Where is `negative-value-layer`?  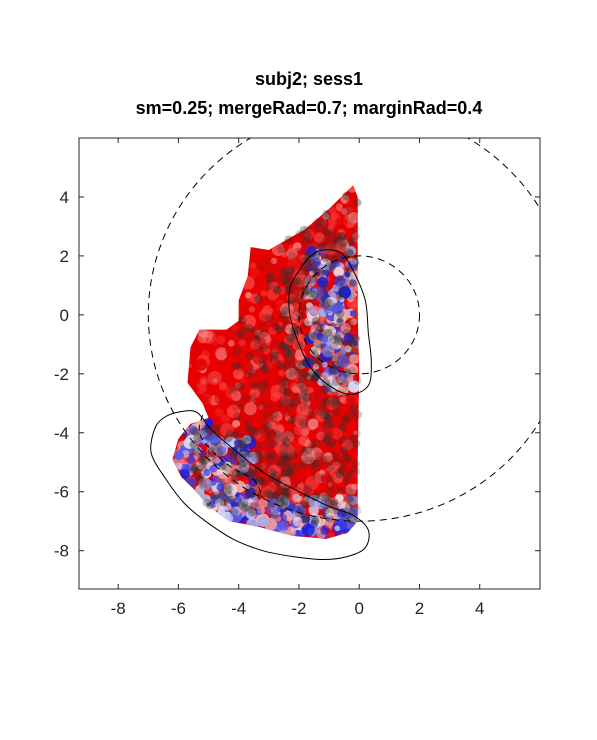
negative-value-layer is located at coordinates (266, 392).